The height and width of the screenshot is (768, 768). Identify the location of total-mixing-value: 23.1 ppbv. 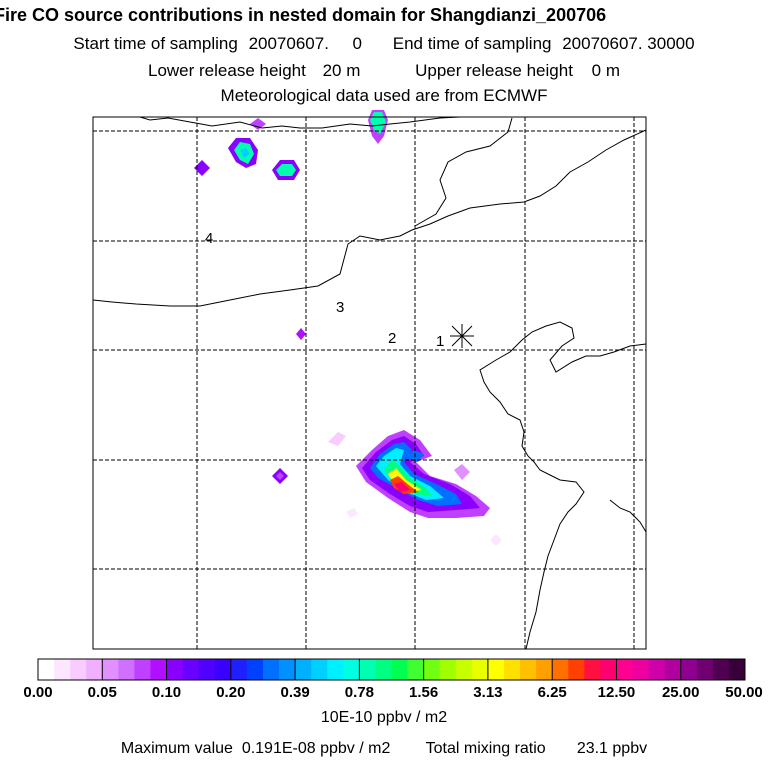
(612, 748).